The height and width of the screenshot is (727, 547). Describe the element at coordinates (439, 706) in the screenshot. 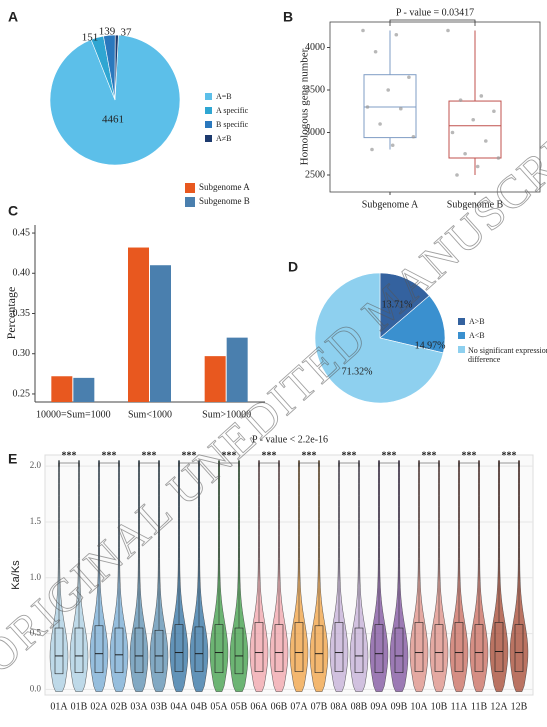

I see `x-tick-label: 10B` at that location.